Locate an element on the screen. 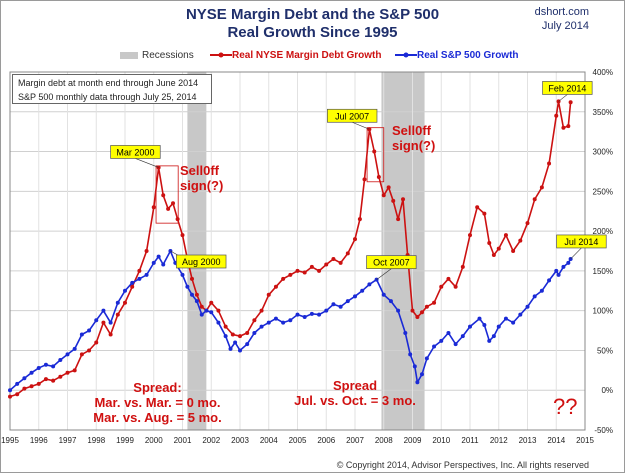 The width and height of the screenshot is (625, 473). x-tick-label: 2000 is located at coordinates (154, 440).